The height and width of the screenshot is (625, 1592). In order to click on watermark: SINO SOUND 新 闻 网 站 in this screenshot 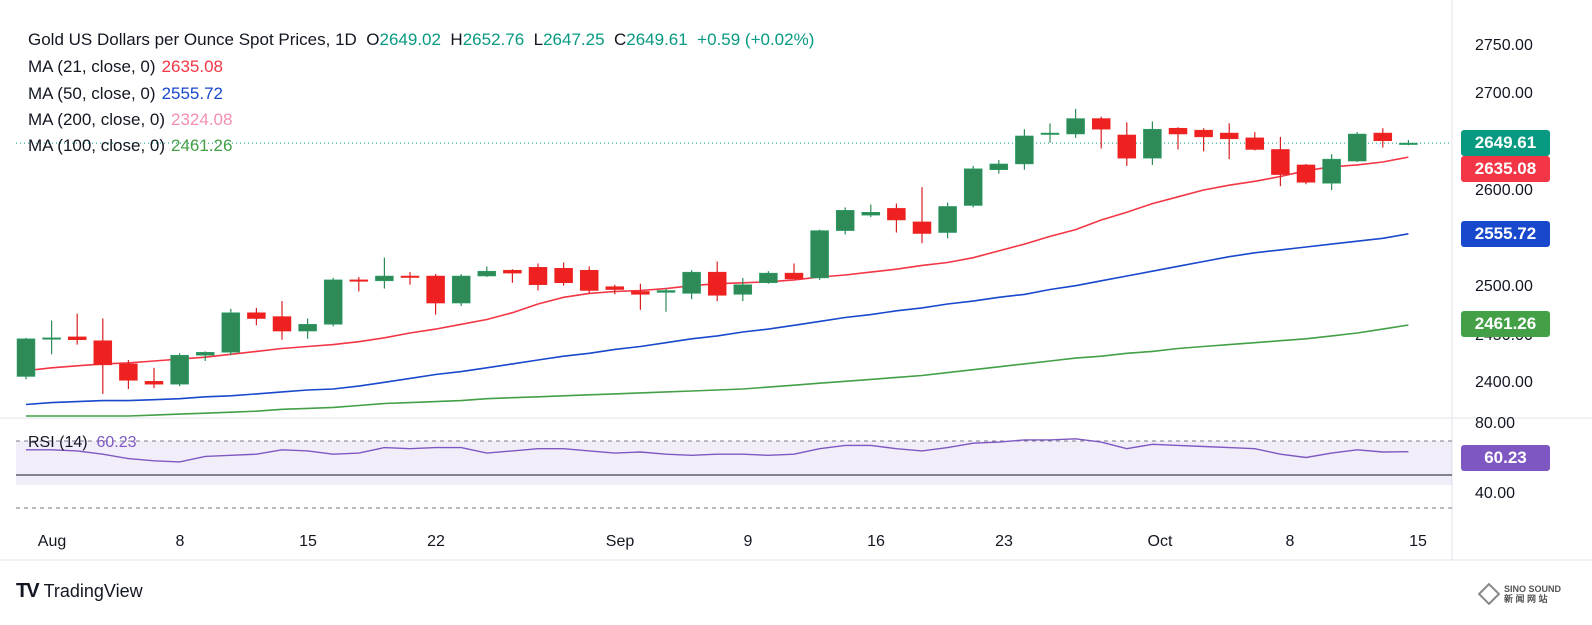, I will do `click(1519, 594)`.